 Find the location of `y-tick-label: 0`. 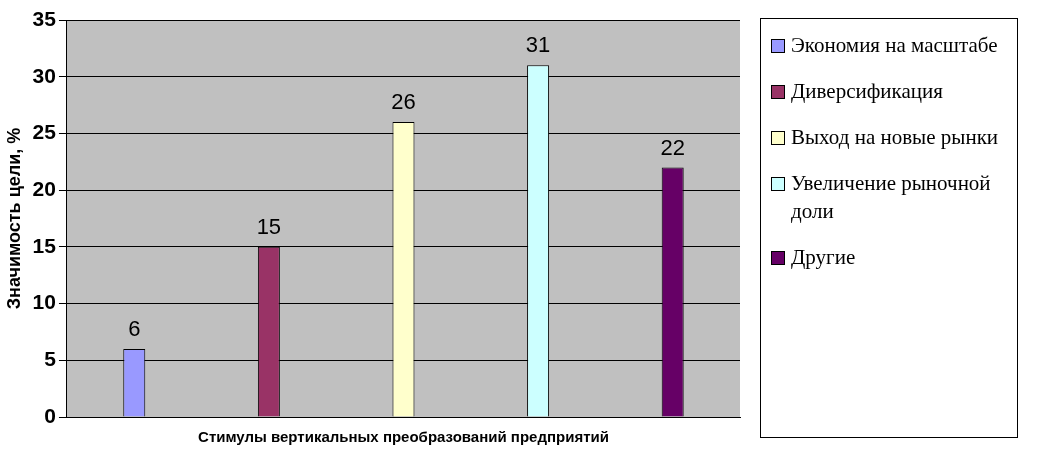

y-tick-label: 0 is located at coordinates (50, 415).